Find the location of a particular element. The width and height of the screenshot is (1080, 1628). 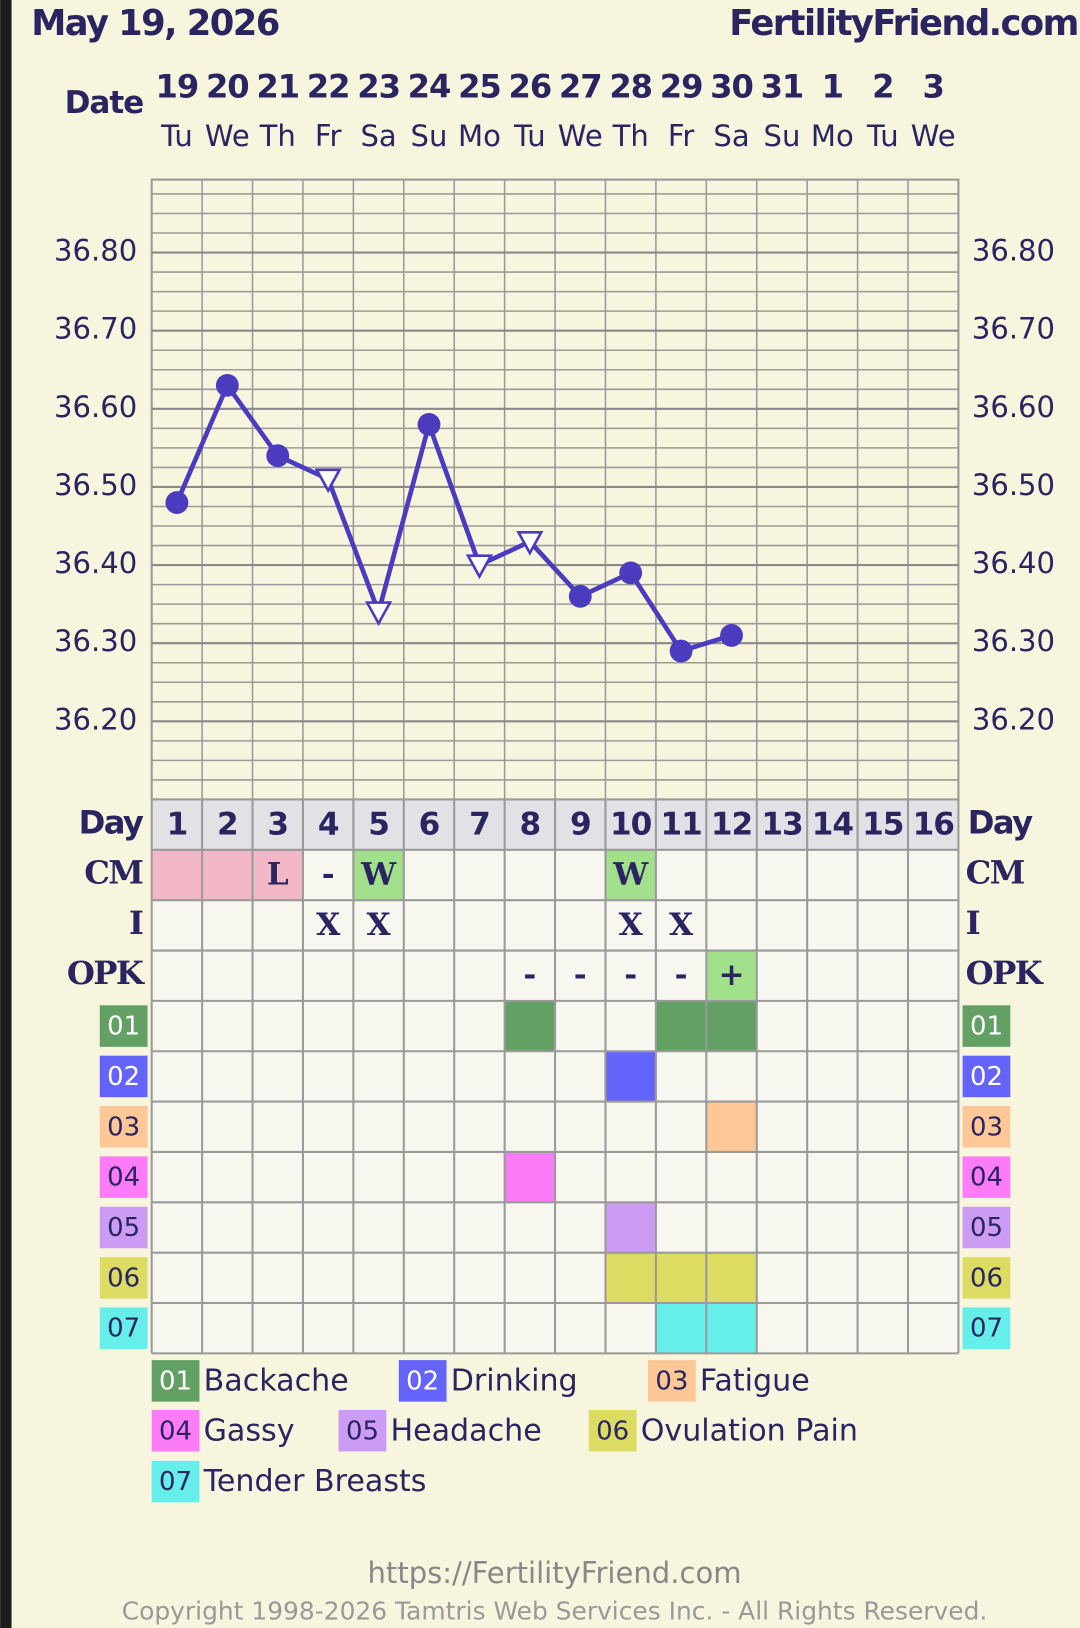

y2-tick-label: 36.20 is located at coordinates (1013, 719).